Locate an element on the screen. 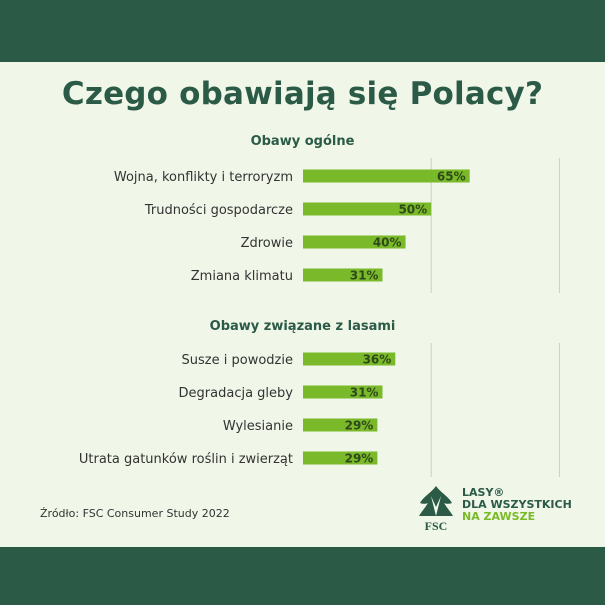 The image size is (605, 605). logo-line-3: NA ZAWSZE is located at coordinates (499, 516).